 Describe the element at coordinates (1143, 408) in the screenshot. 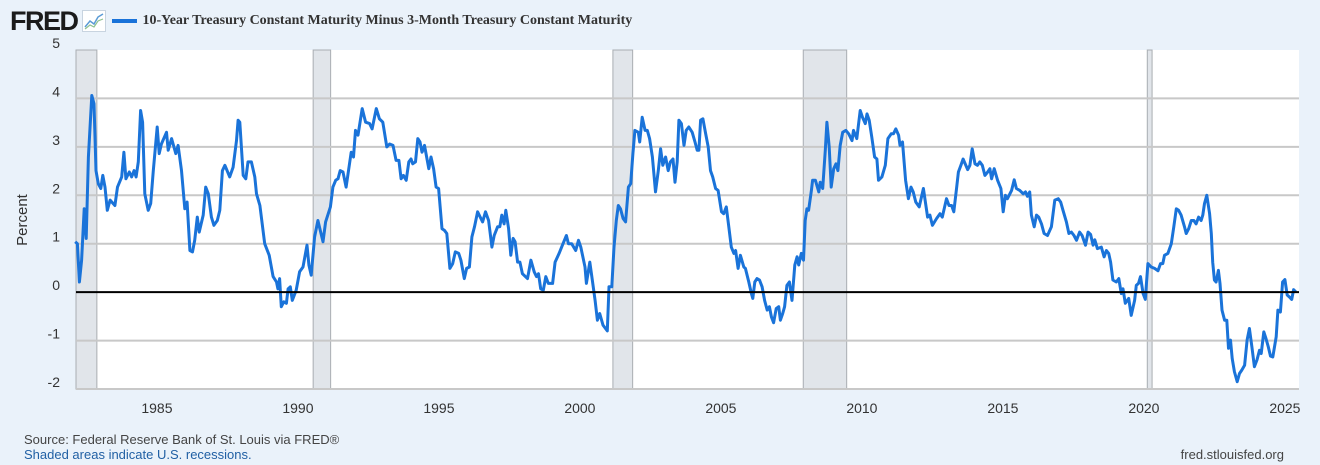

I see `x-tick-label: 2020` at that location.